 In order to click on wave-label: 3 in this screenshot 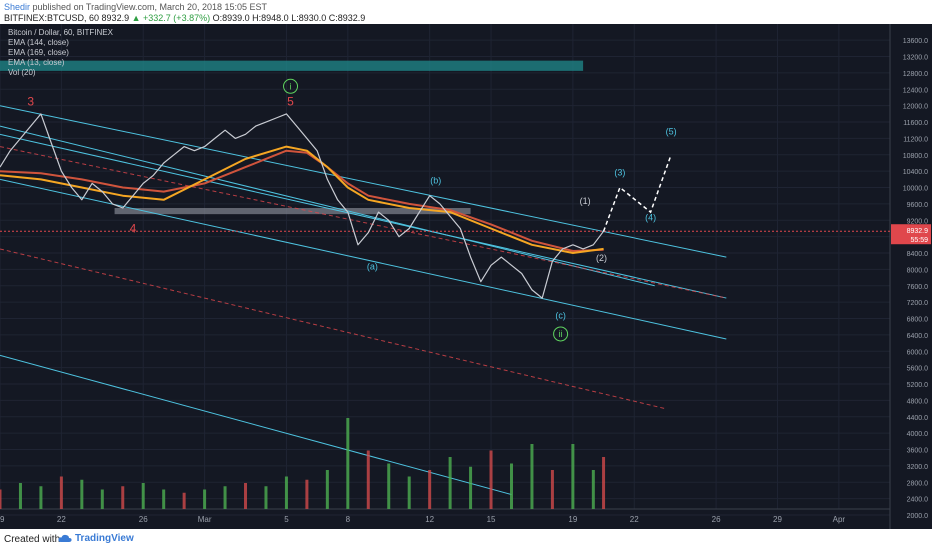, I will do `click(30, 102)`.